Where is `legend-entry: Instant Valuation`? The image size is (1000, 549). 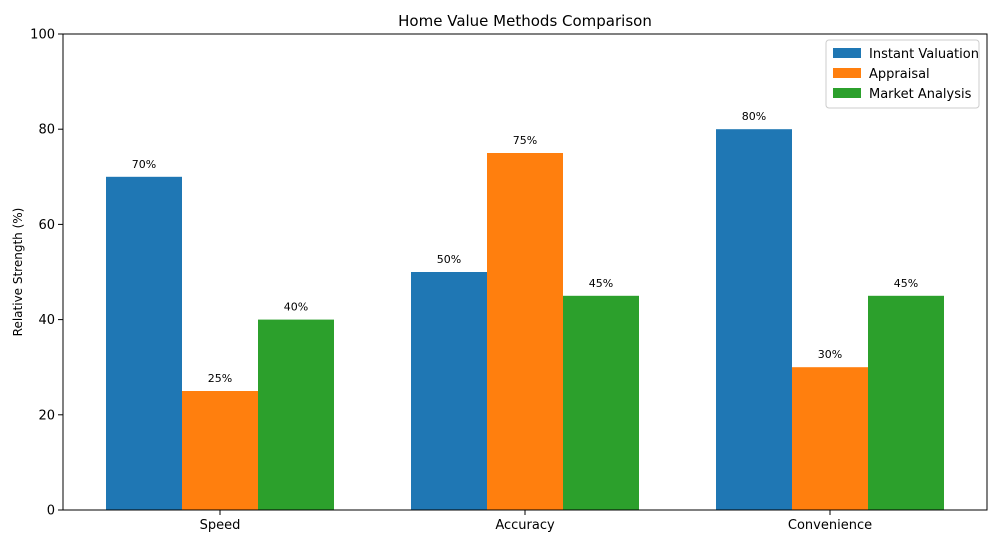
legend-entry: Instant Valuation is located at coordinates (924, 54).